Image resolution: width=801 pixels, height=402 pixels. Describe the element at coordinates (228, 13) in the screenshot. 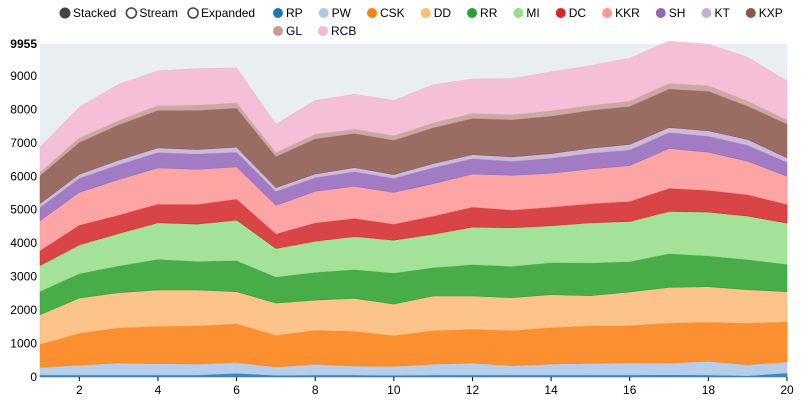

I see `mode-label-expanded: Expanded` at that location.